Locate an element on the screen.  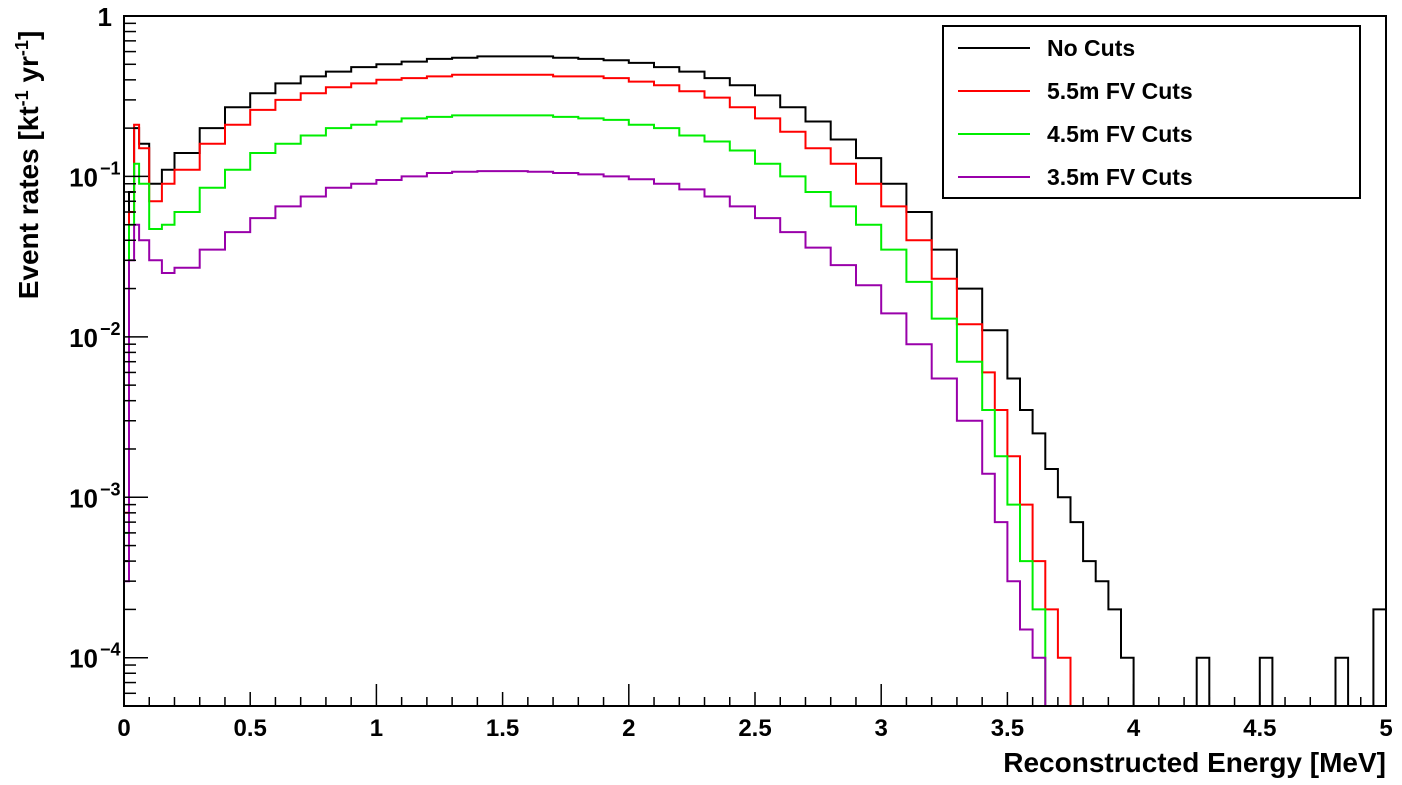
legend-label-2: 4.5m FV Cuts is located at coordinates (1120, 134).